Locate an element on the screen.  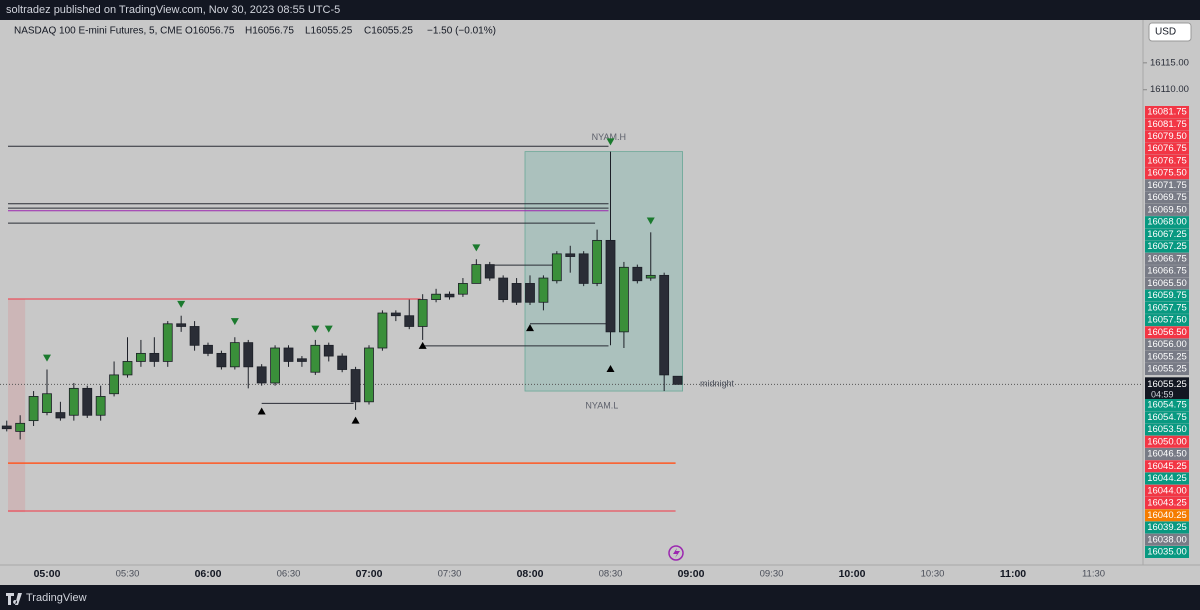
price-badge-label: 16040.25 is located at coordinates (1167, 515).